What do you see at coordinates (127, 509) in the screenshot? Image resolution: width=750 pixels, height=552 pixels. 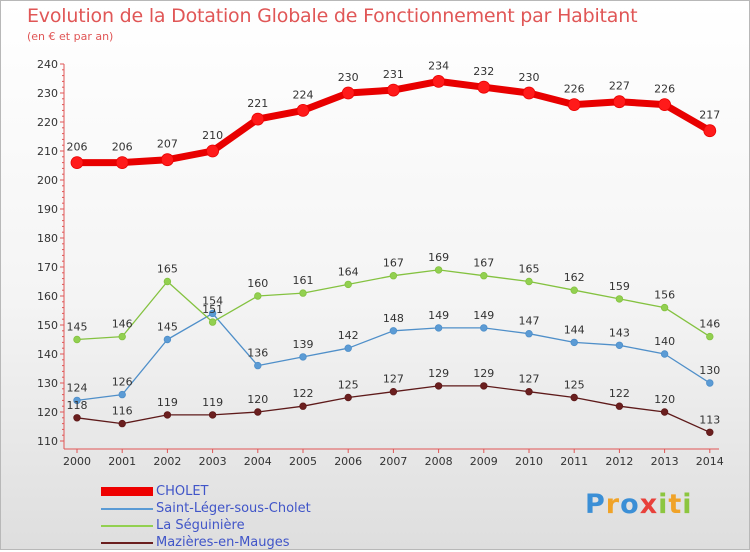 I see `legend-swatch-saint-leger` at bounding box center [127, 509].